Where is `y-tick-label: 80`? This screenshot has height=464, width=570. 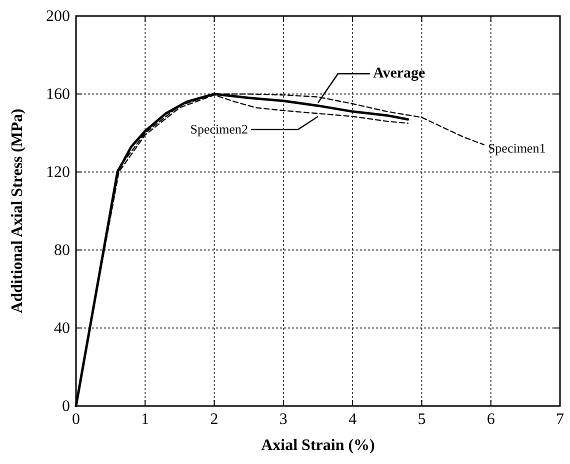 y-tick-label: 80 is located at coordinates (62, 250).